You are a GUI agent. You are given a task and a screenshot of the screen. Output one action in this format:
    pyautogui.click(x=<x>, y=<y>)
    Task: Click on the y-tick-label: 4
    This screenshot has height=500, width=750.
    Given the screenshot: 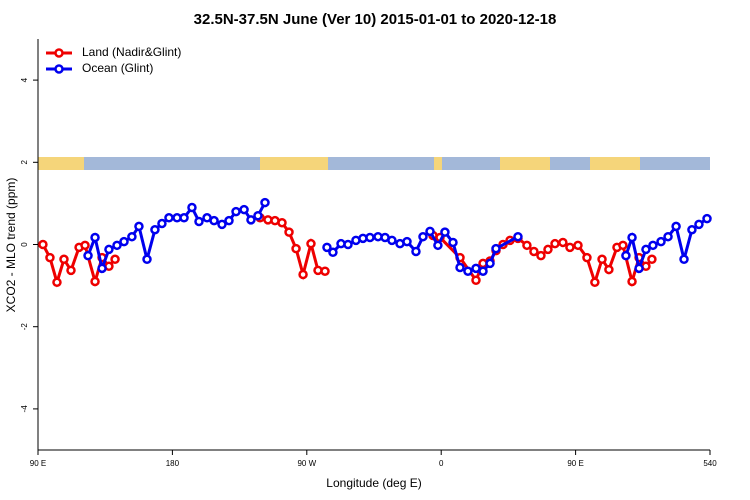 What is the action you would take?
    pyautogui.click(x=24, y=79)
    